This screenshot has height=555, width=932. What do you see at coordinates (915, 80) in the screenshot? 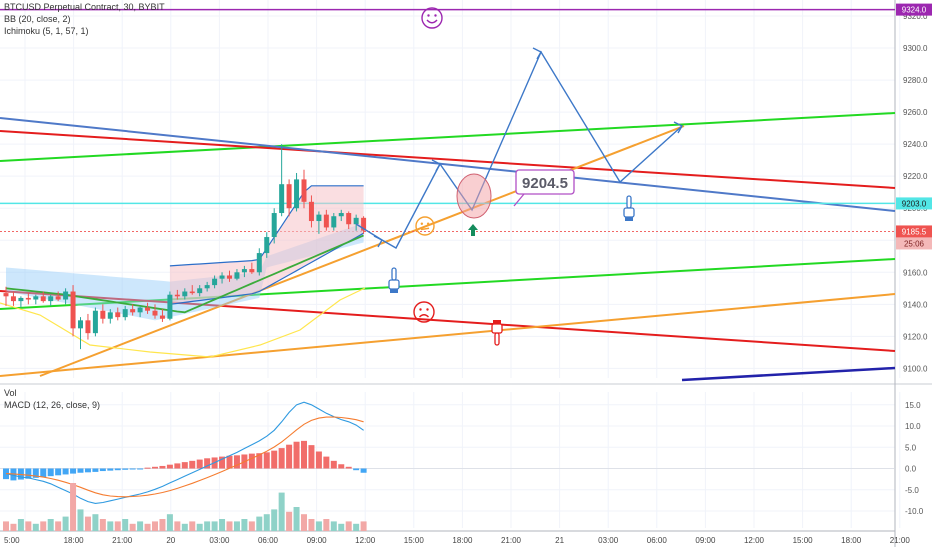
I see `price-tick-label: 9280.0` at bounding box center [915, 80].